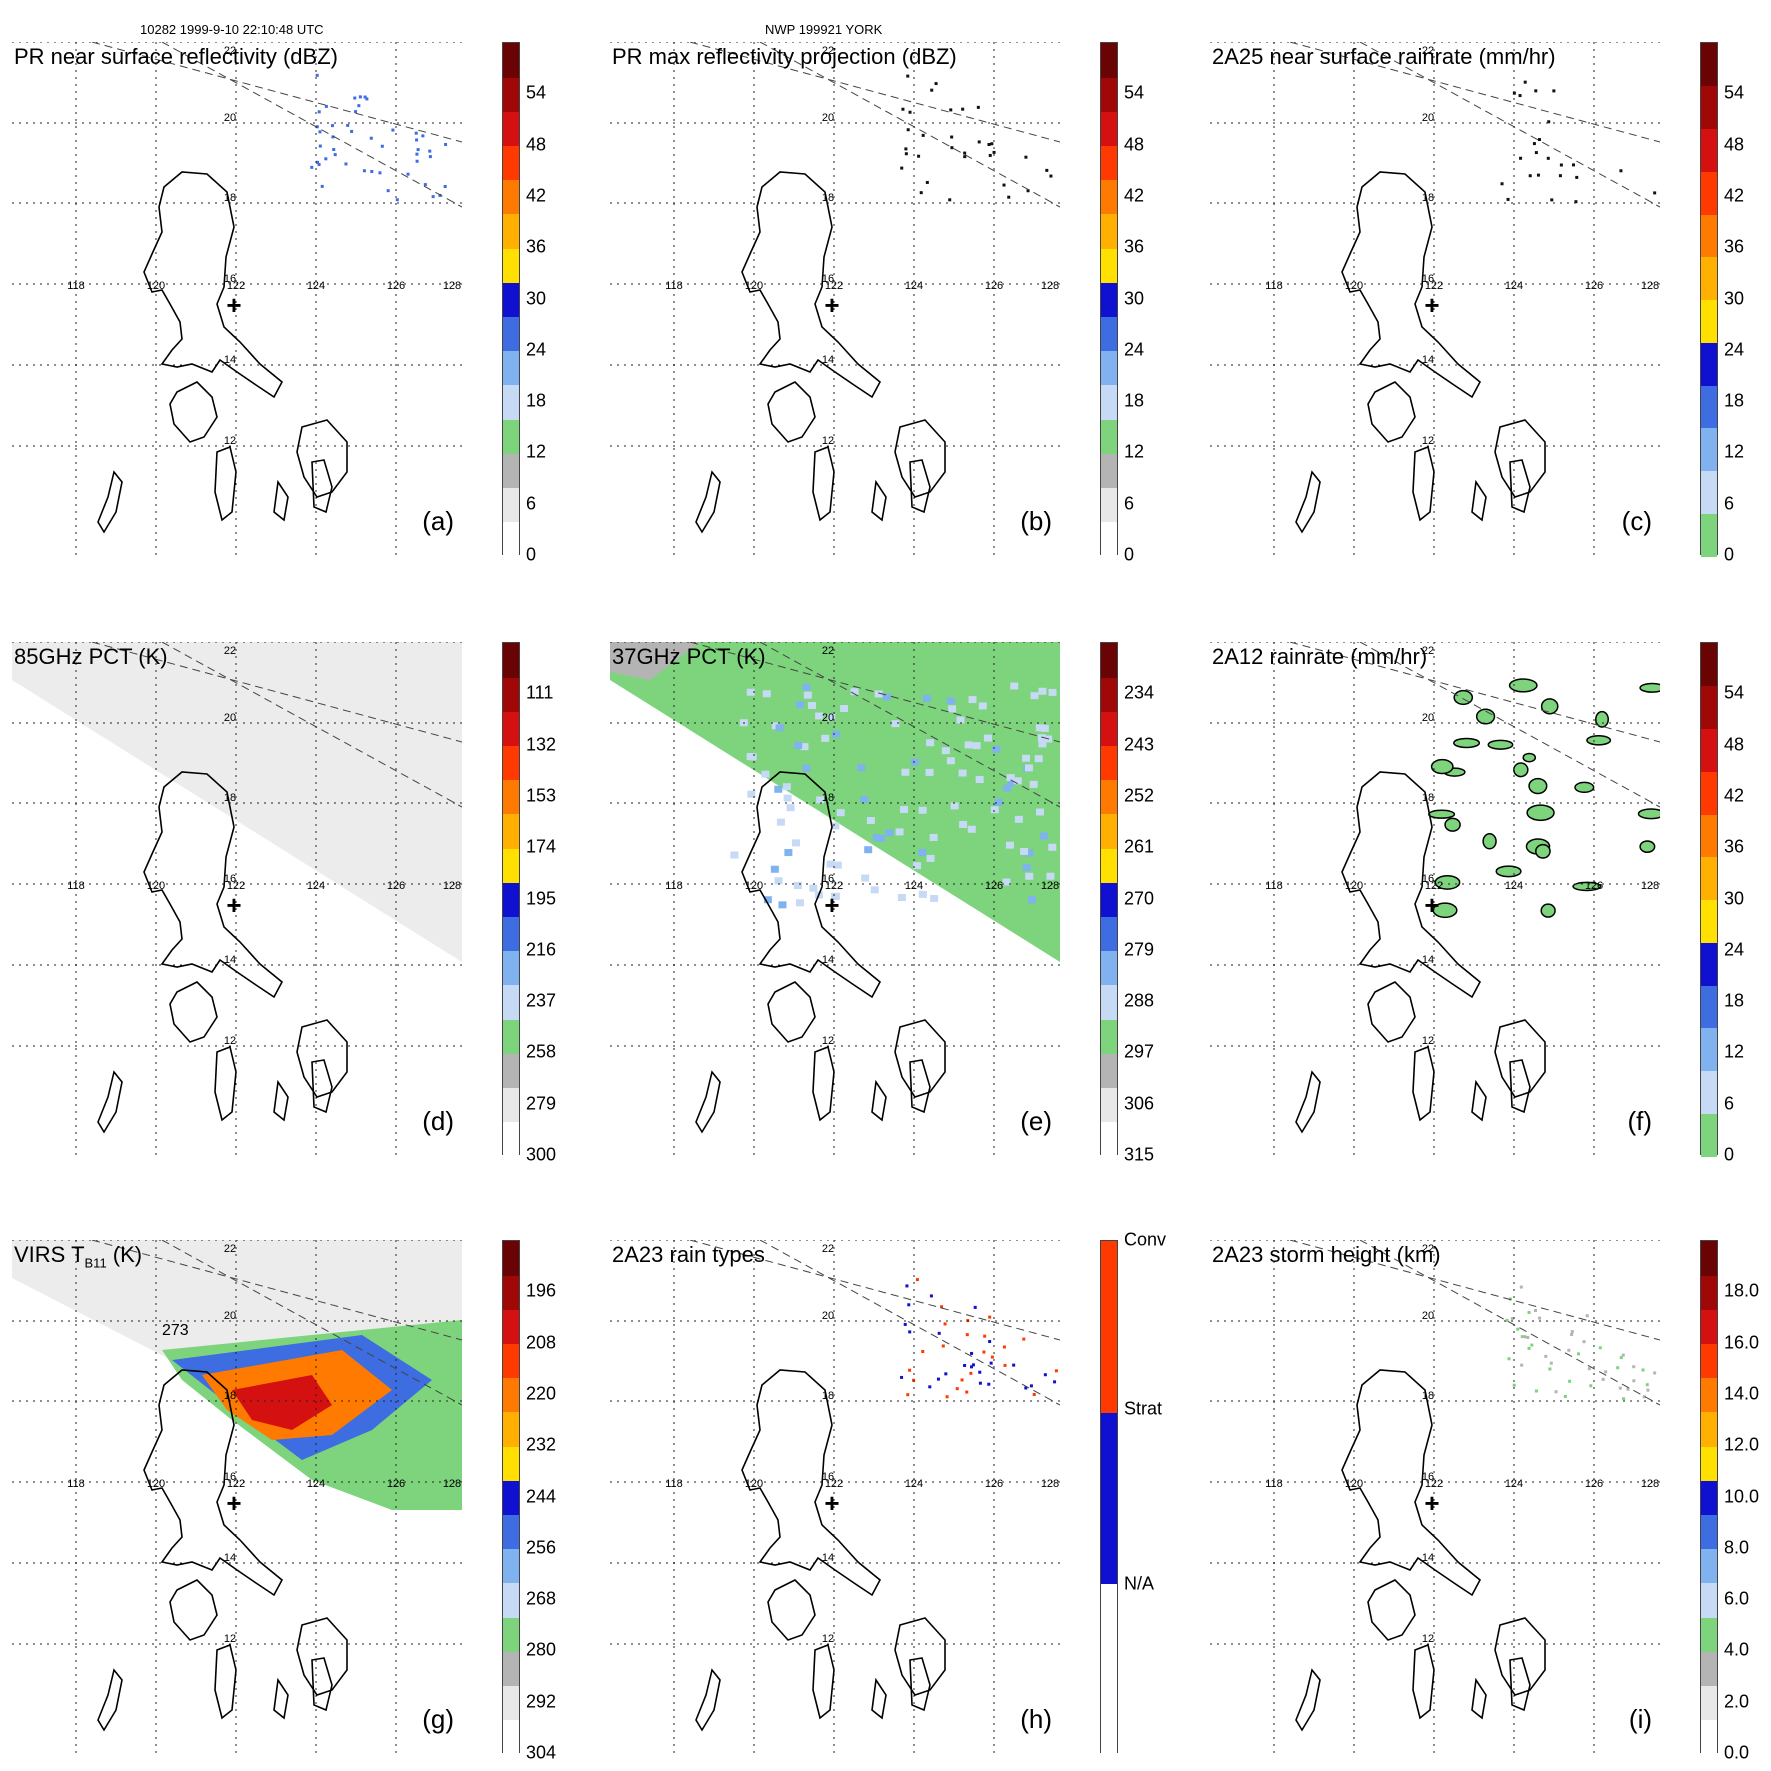 The image size is (1771, 1771). What do you see at coordinates (1489, 841) in the screenshot?
I see `rain-cell` at bounding box center [1489, 841].